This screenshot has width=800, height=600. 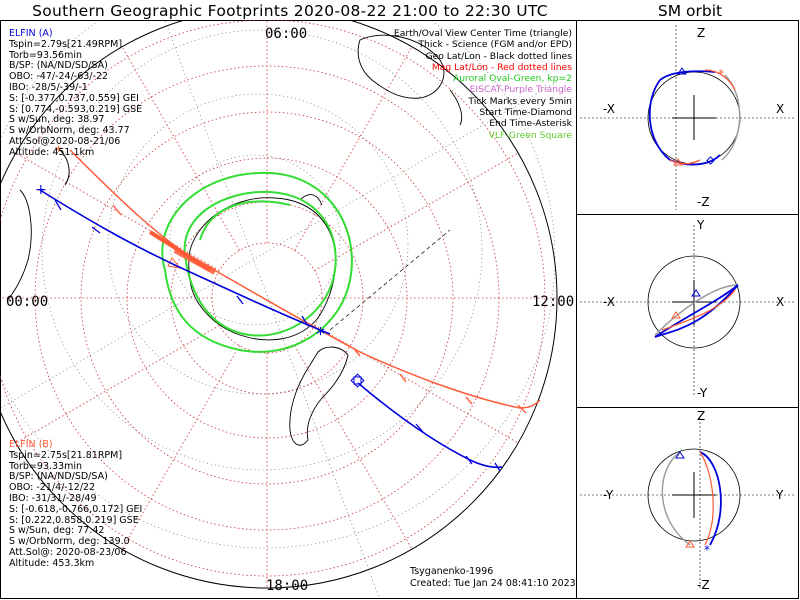 I want to click on p1-bottom-label: -Z, so click(x=703, y=202).